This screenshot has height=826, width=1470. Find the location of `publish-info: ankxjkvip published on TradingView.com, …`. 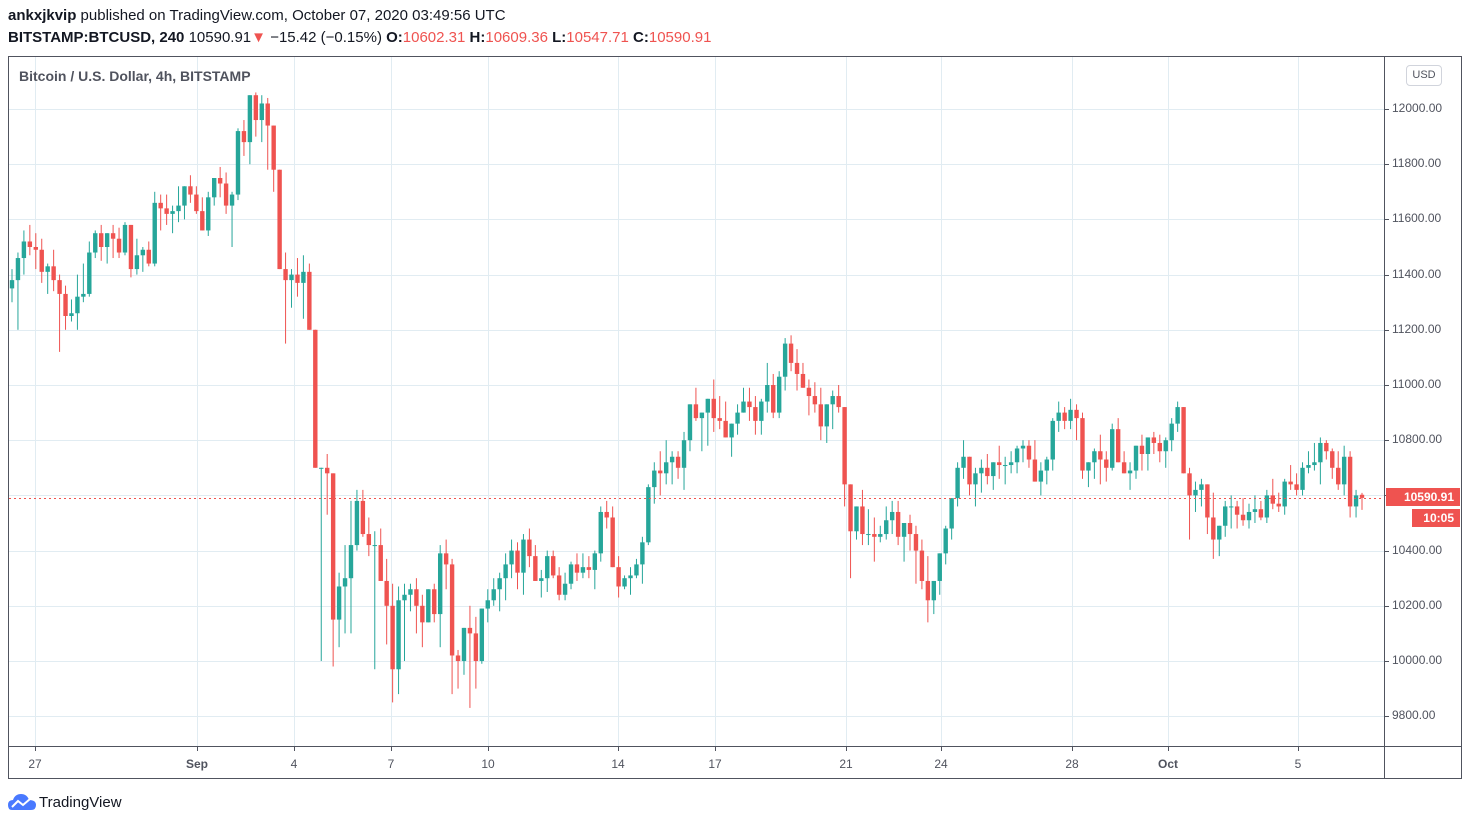

publish-info: ankxjkvip published on TradingView.com, … is located at coordinates (257, 15).